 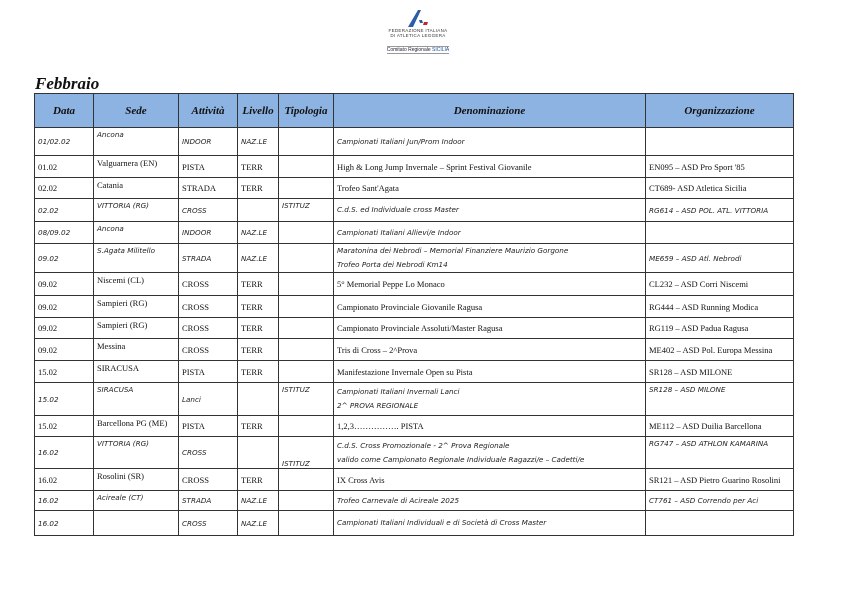 I want to click on cell-organizzazione: ME112 – ASD Duilia Barcellona, so click(x=719, y=426).